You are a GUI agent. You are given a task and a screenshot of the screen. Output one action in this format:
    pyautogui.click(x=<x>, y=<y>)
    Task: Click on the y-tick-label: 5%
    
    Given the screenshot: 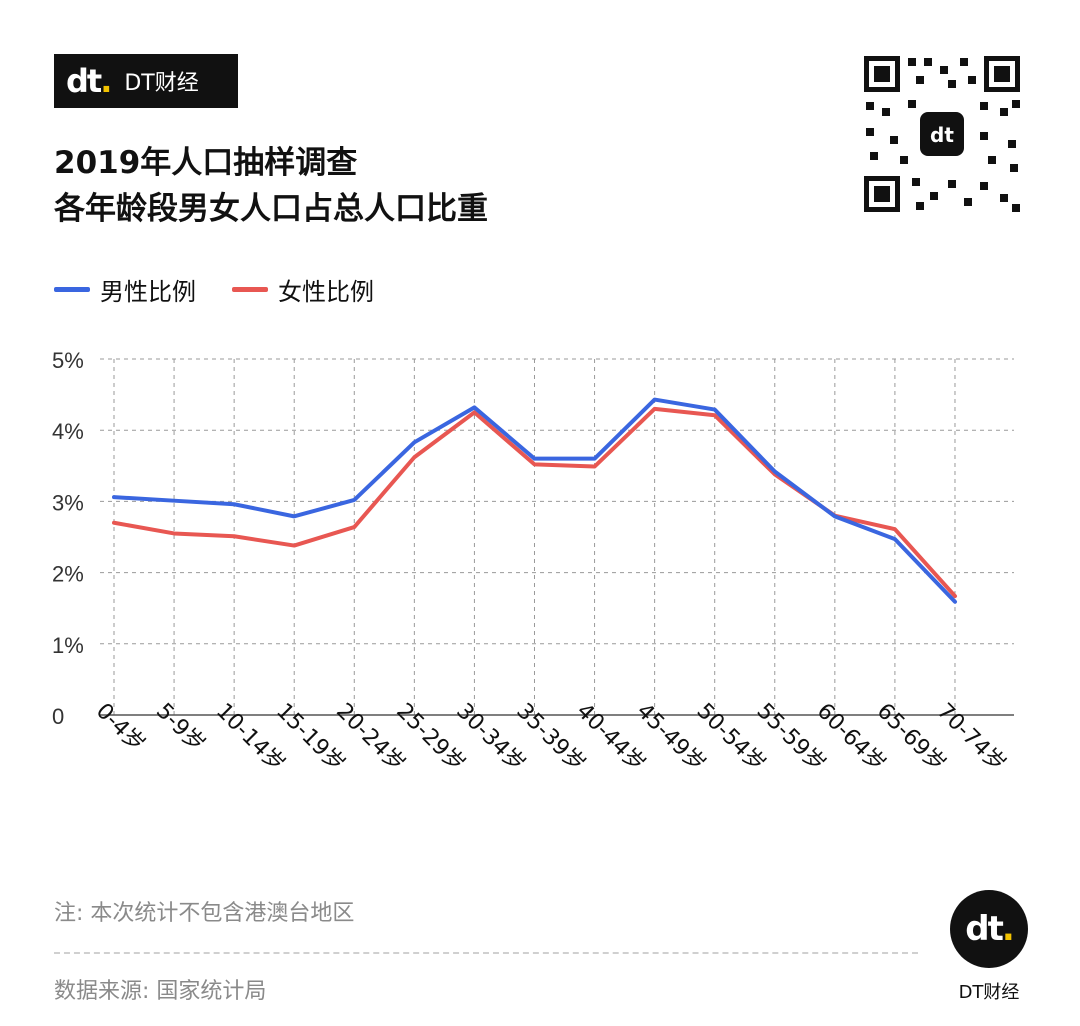 What is the action you would take?
    pyautogui.click(x=68, y=360)
    